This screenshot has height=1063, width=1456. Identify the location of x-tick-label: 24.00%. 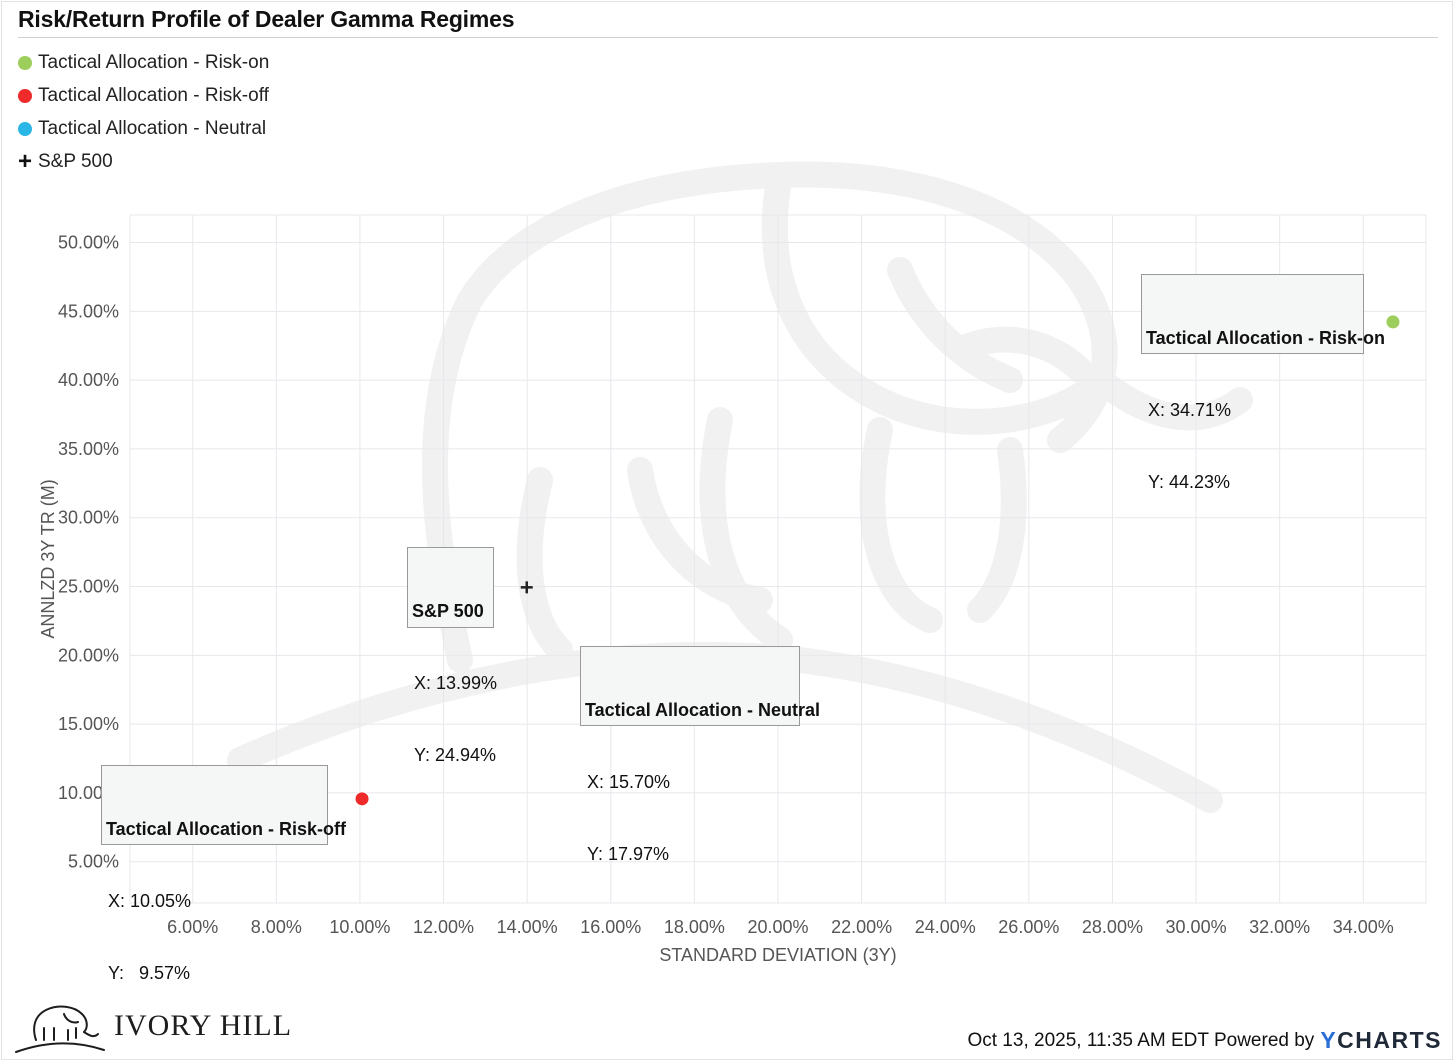
(945, 927).